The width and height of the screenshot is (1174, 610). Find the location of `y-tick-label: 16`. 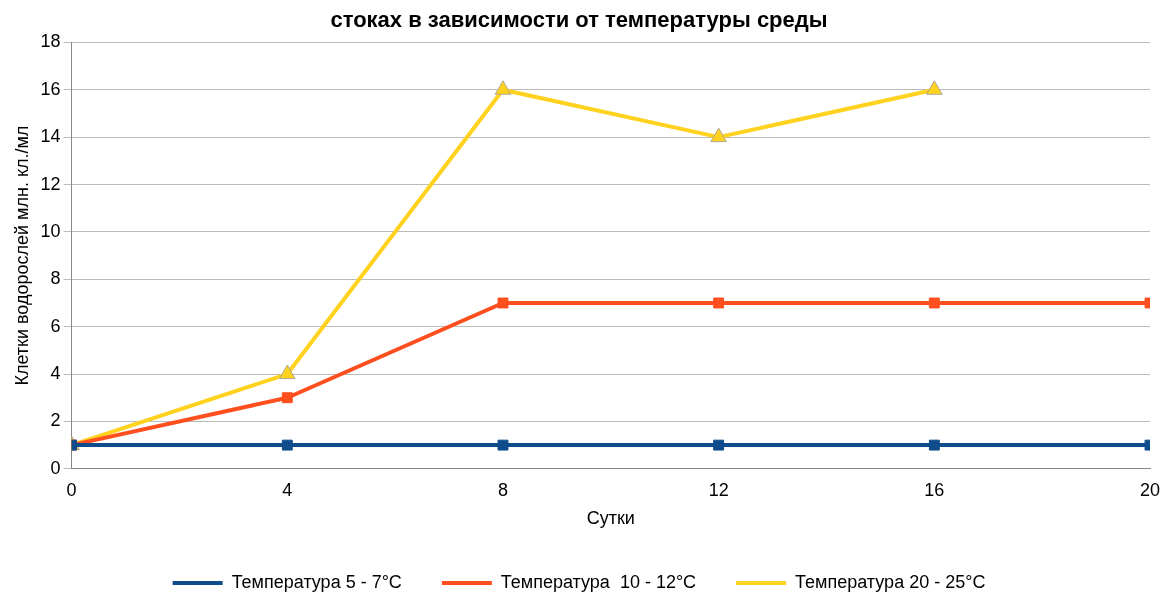

y-tick-label: 16 is located at coordinates (50, 88).